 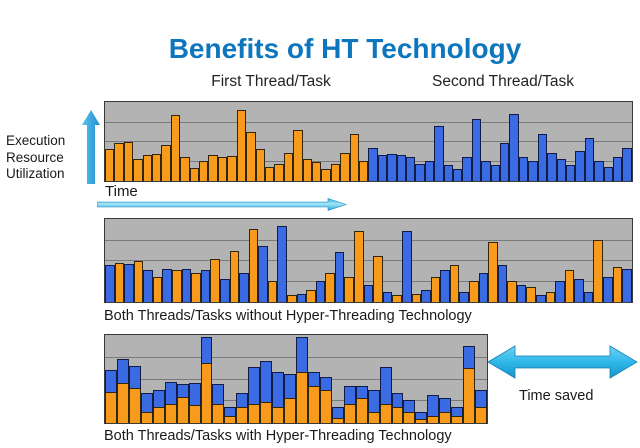 I want to click on bars-container, so click(x=296, y=379).